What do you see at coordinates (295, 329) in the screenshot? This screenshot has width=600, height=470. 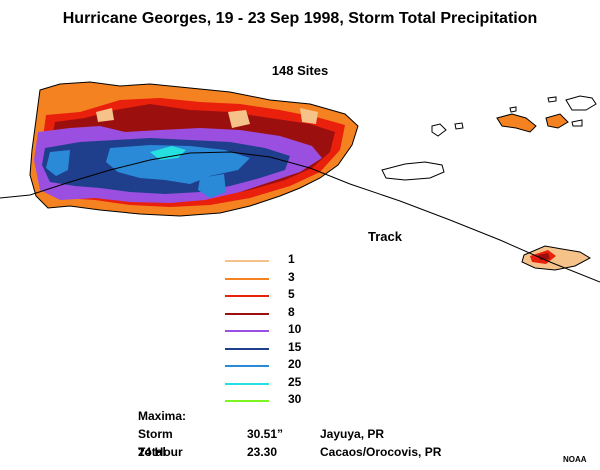 I see `legend-label: 10` at bounding box center [295, 329].